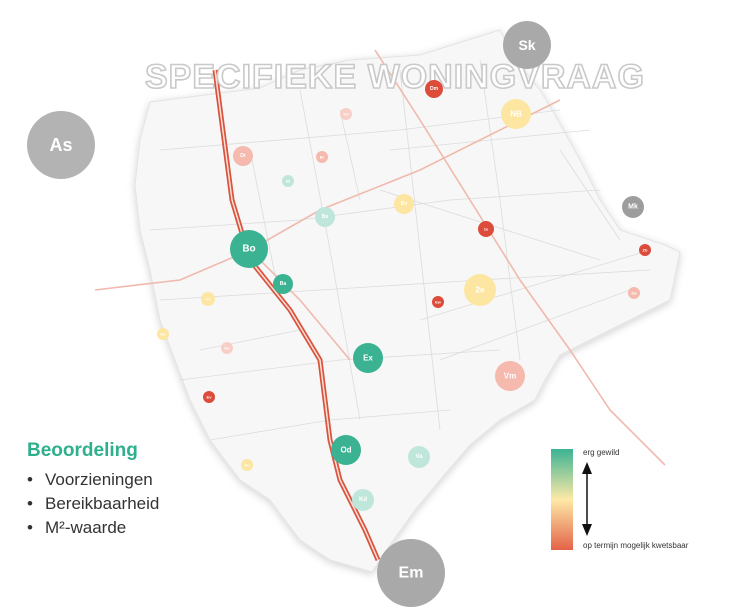 This screenshot has height=615, width=739. I want to click on place-bubble-label: NB, so click(516, 114).